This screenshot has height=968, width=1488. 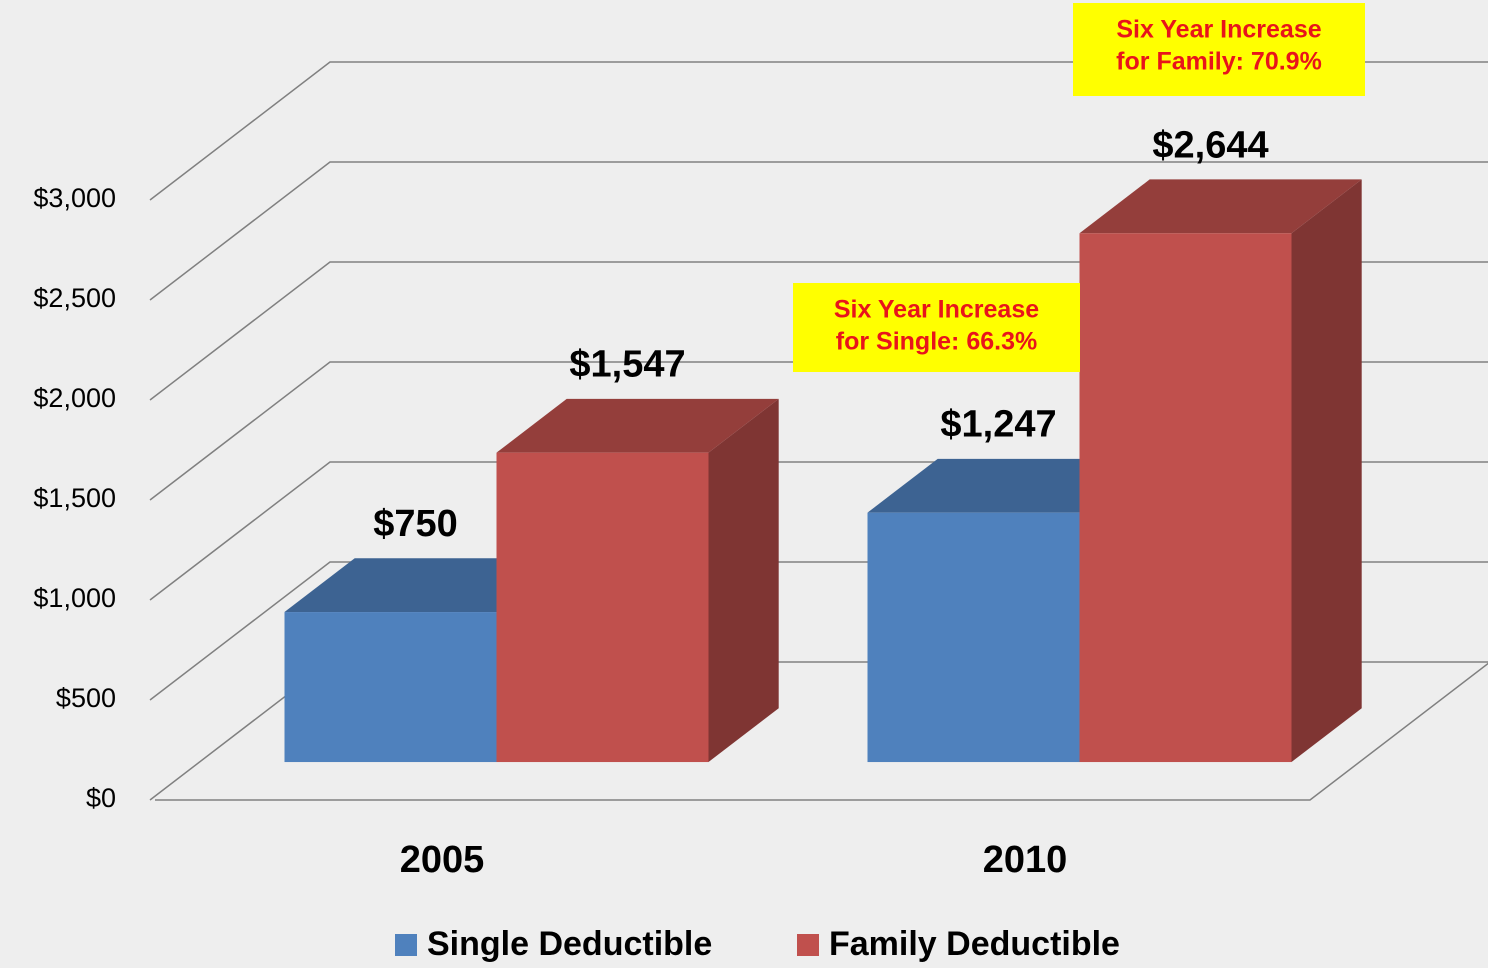 What do you see at coordinates (1219, 62) in the screenshot?
I see `annotation-text: for Family: 70.9%` at bounding box center [1219, 62].